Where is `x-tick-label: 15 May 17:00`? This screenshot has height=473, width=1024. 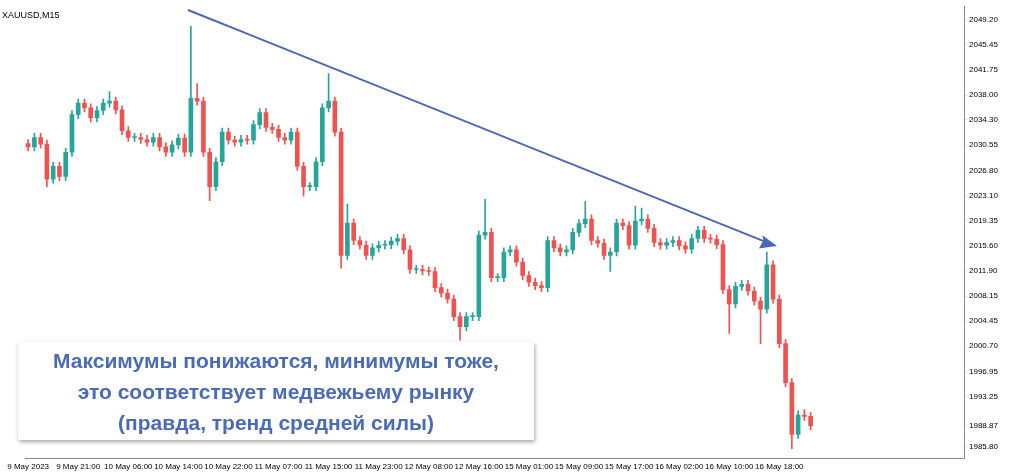 x-tick-label: 15 May 17:00 is located at coordinates (629, 467).